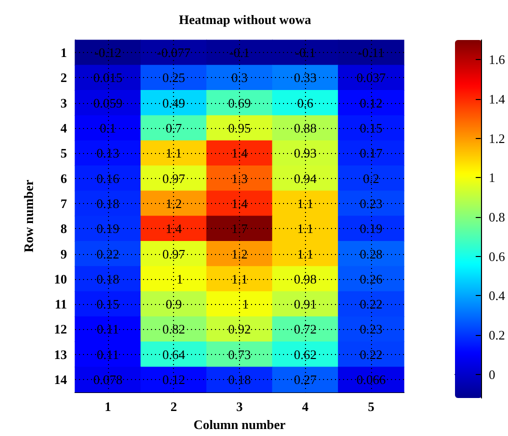  I want to click on y-tick-label: 1, so click(63, 52).